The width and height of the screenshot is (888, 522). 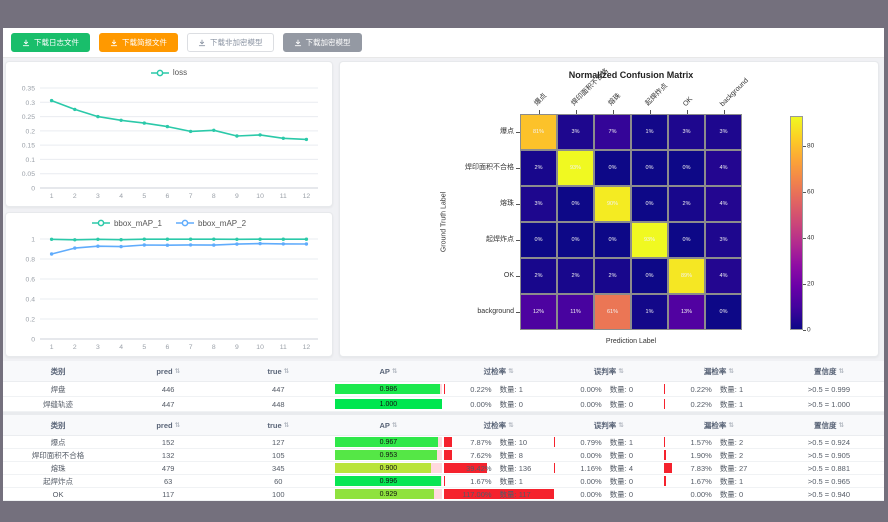 I want to click on legend-item: bbox_mAP_2, so click(x=211, y=223).